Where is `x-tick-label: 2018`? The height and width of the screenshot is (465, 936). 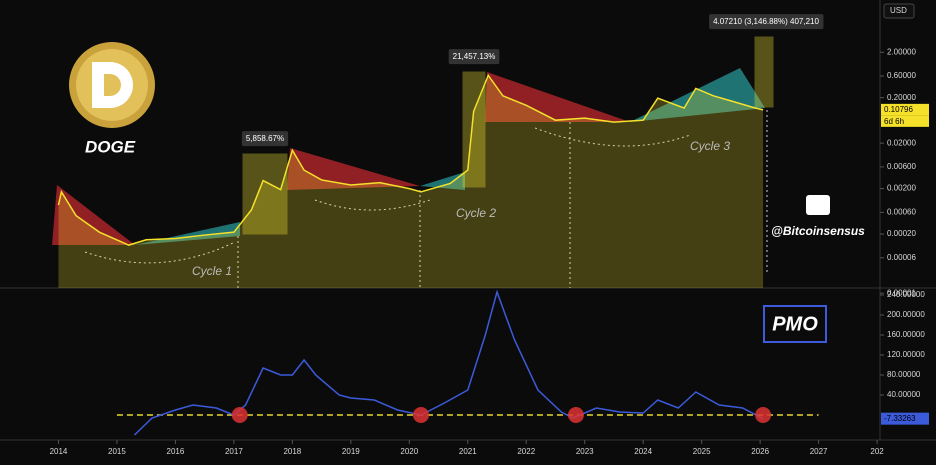
x-tick-label: 2018 is located at coordinates (292, 451).